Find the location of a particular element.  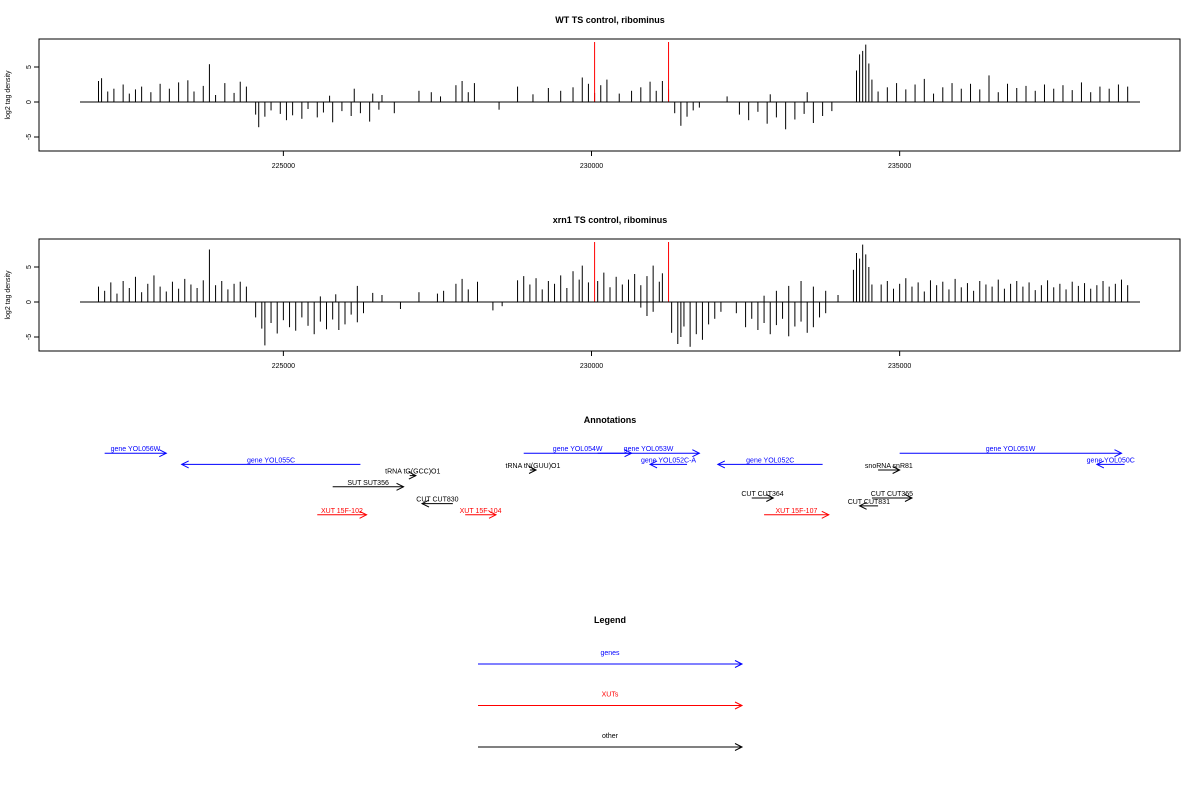

wt-x-axis: 225000 230000 235000 is located at coordinates (591, 160).